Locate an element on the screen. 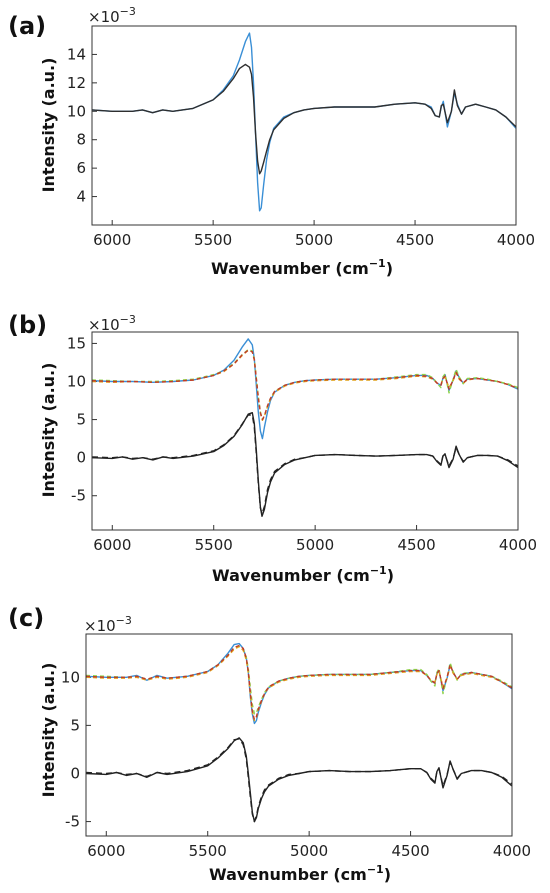 This screenshot has height=893, width=550. y-tick-label: 15 is located at coordinates (76, 343).